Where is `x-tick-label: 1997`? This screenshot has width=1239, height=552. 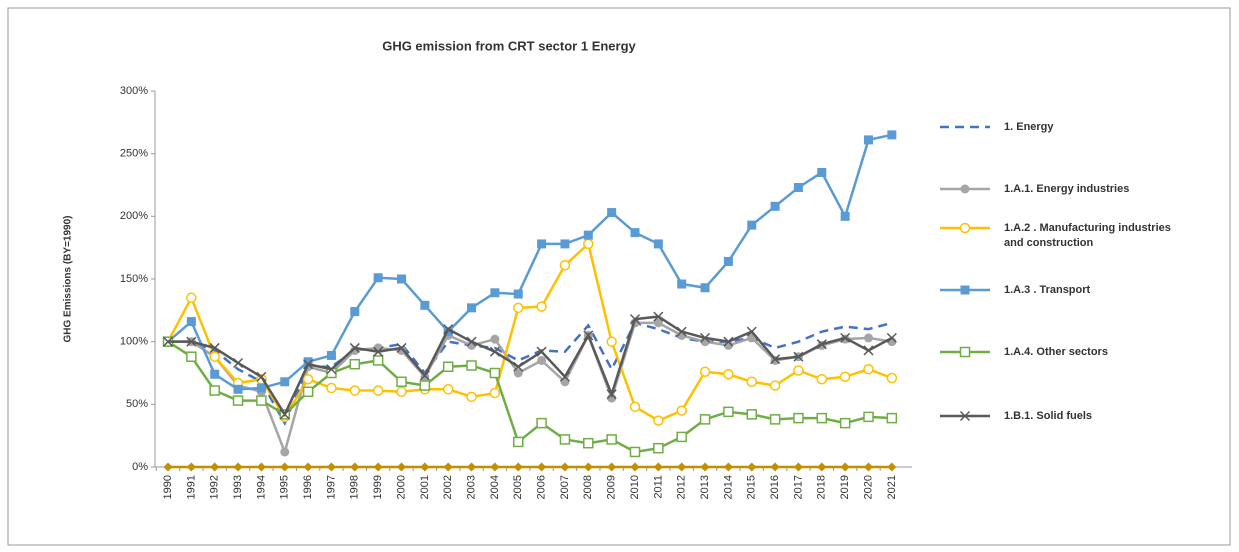 x-tick-label: 1997 is located at coordinates (331, 487).